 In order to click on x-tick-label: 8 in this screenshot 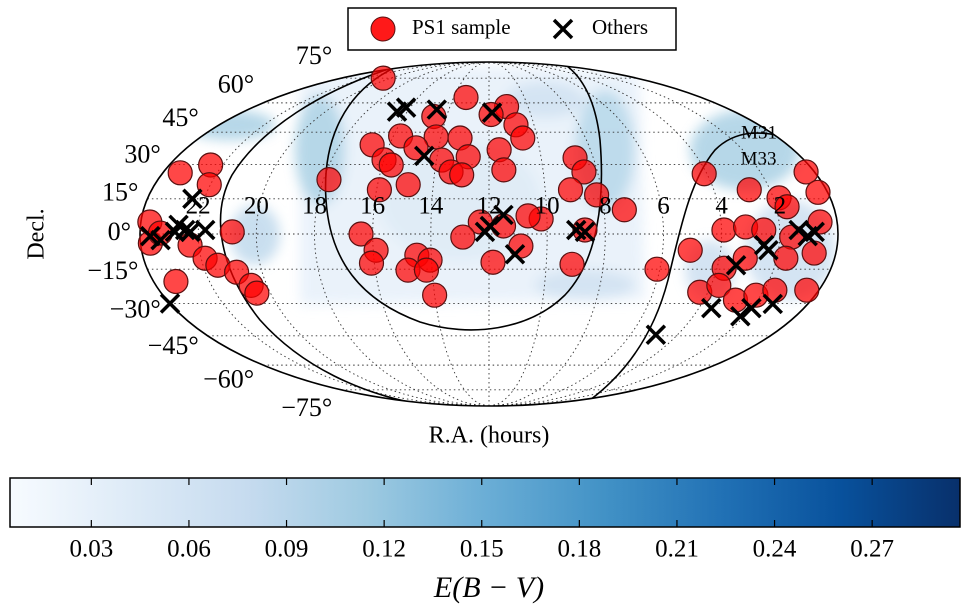, I will do `click(605, 206)`.